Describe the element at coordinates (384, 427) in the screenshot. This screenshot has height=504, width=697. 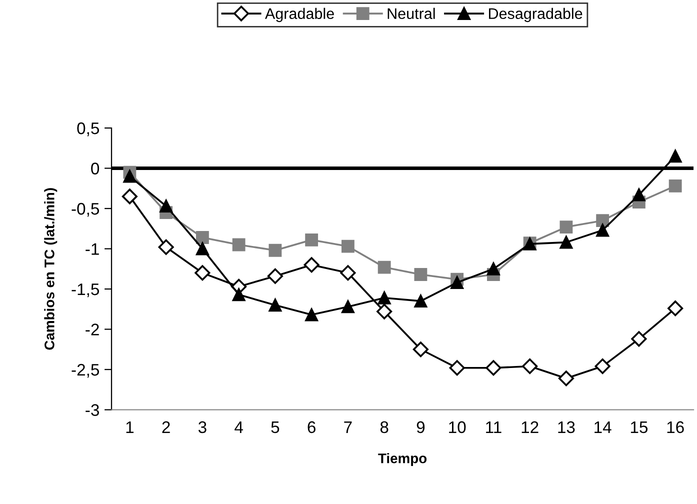
I see `x-tick-label: 8` at that location.